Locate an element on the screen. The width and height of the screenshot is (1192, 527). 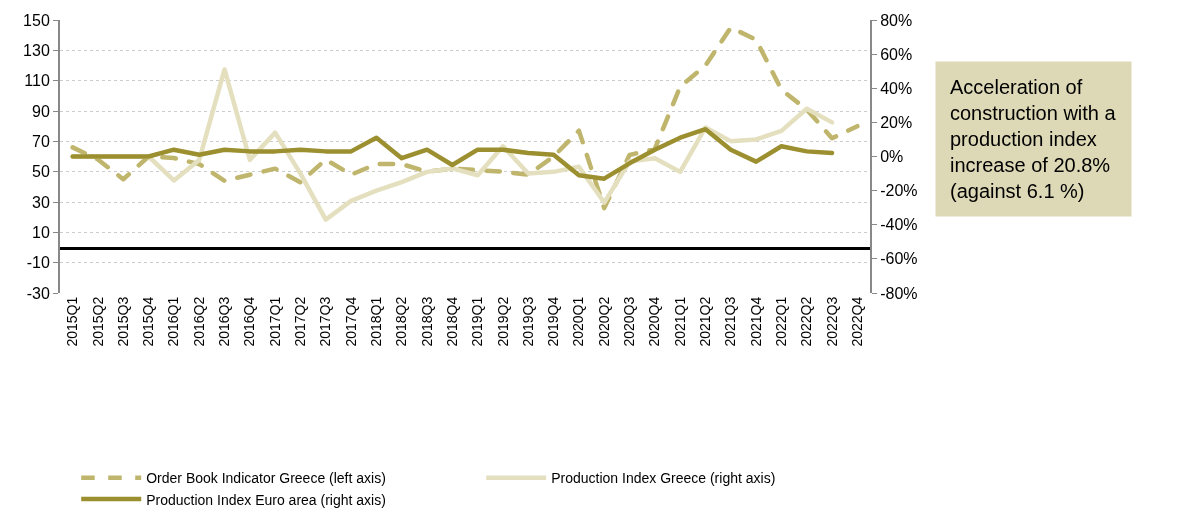
x-tick-label: 2022Q4 is located at coordinates (856, 321).